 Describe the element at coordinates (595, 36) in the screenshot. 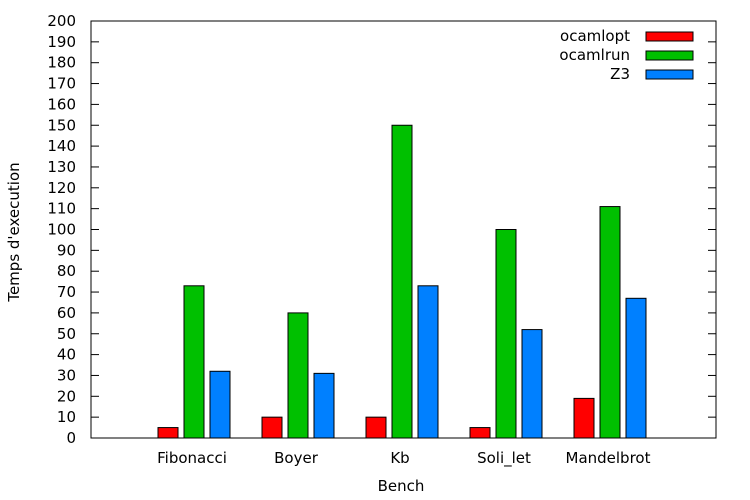

I see `legend-label: ocamlopt` at that location.